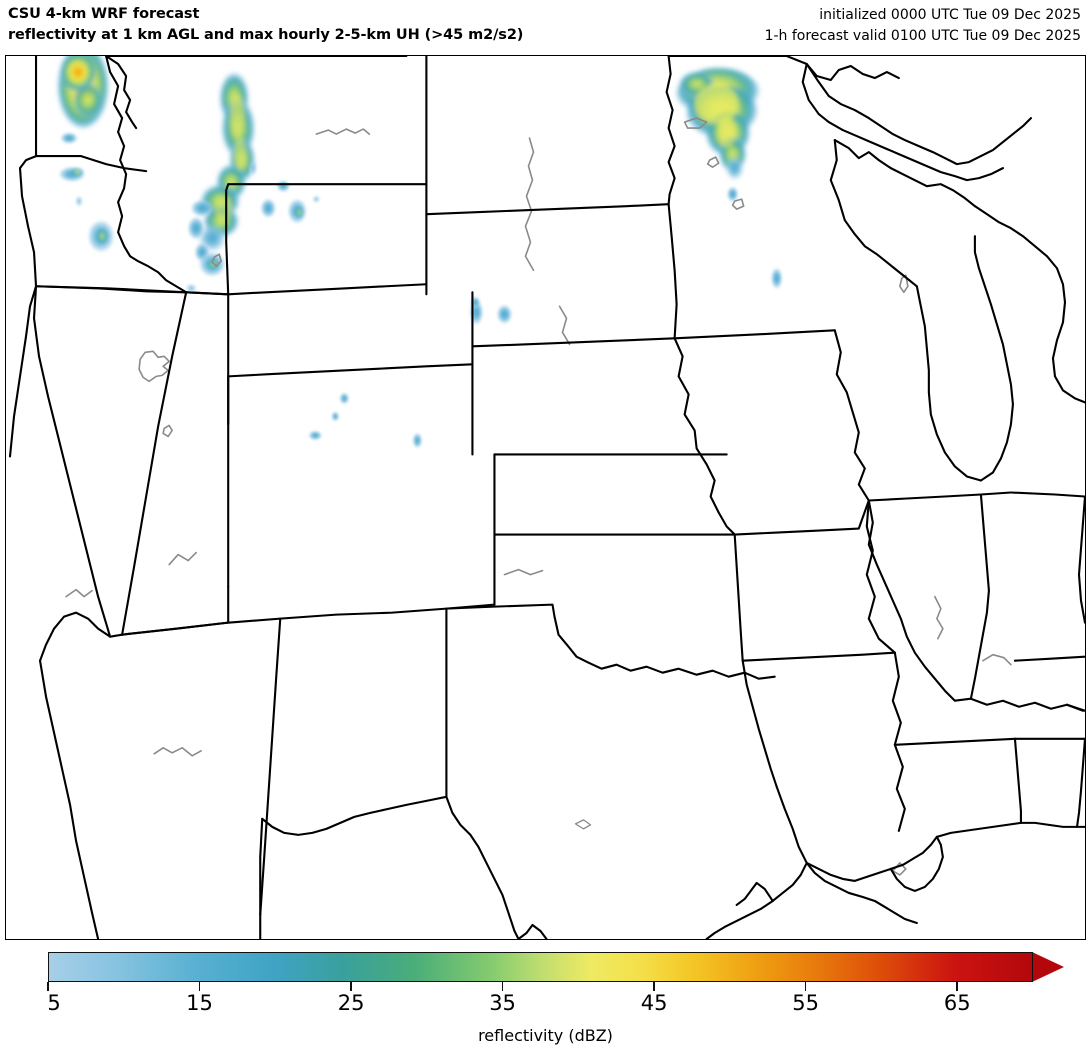 The image size is (1091, 1050). Describe the element at coordinates (350, 370) in the screenshot. I see `border-wy-south` at that location.